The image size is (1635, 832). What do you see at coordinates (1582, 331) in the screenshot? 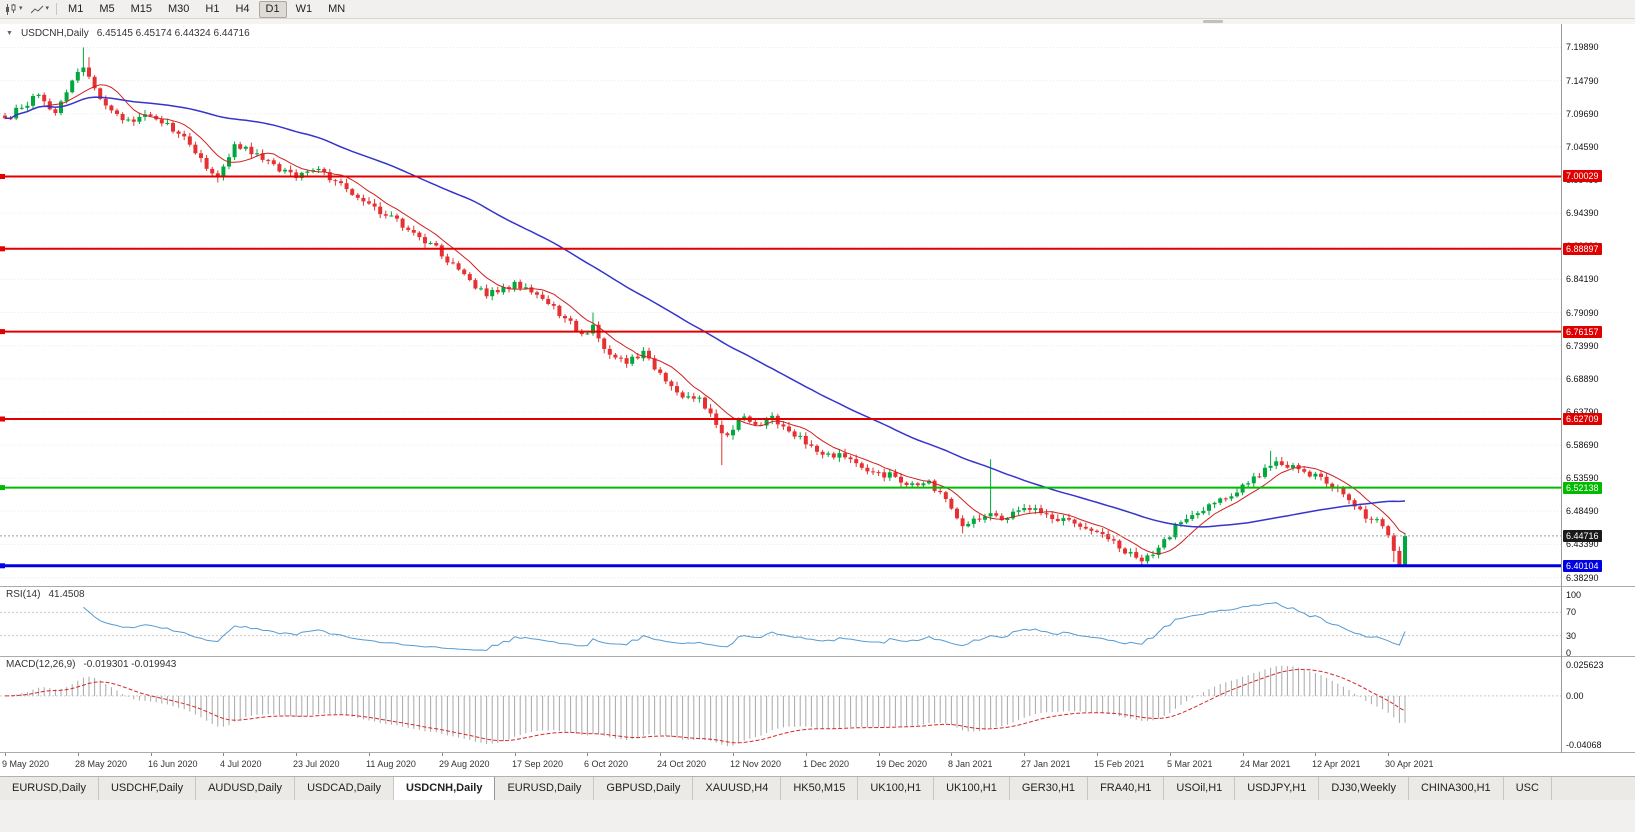
I see `price-line-badge: 6.76157` at bounding box center [1582, 331].